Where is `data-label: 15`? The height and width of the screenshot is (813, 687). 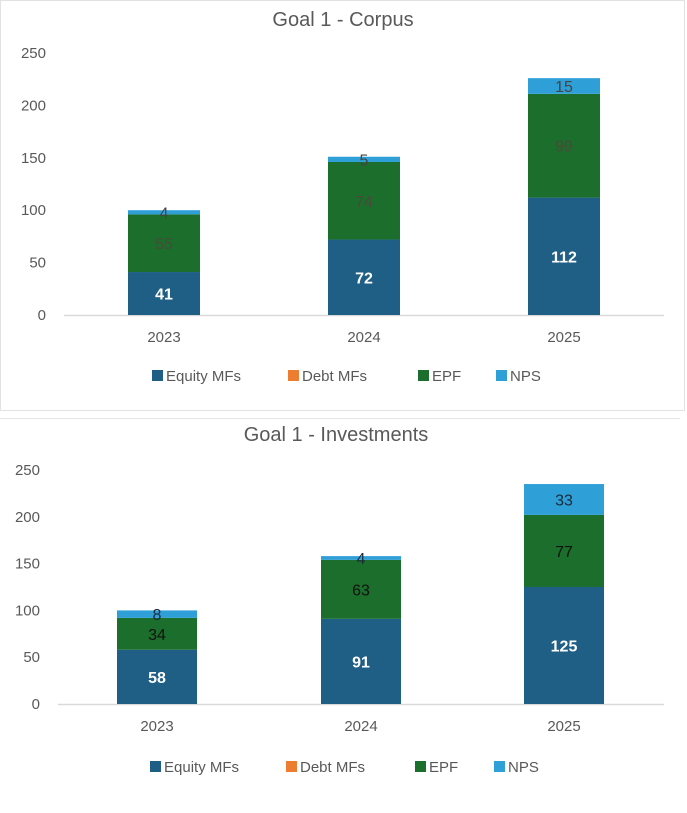 data-label: 15 is located at coordinates (564, 87).